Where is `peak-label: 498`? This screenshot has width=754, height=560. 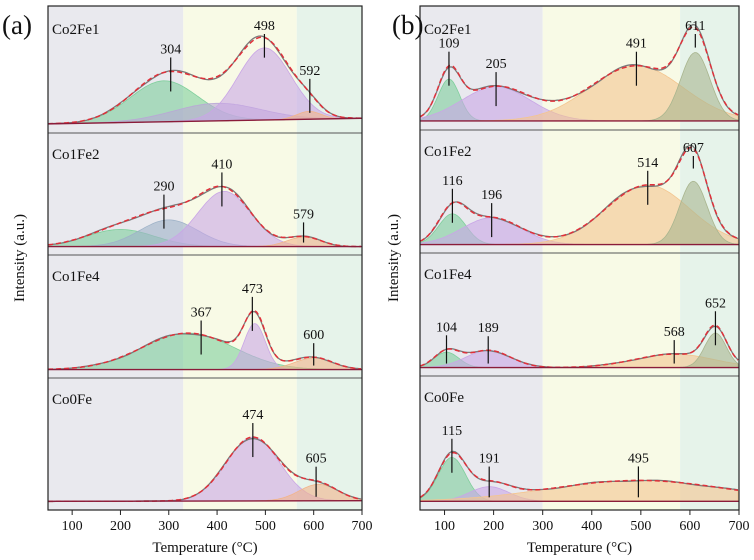 peak-label: 498 is located at coordinates (264, 26).